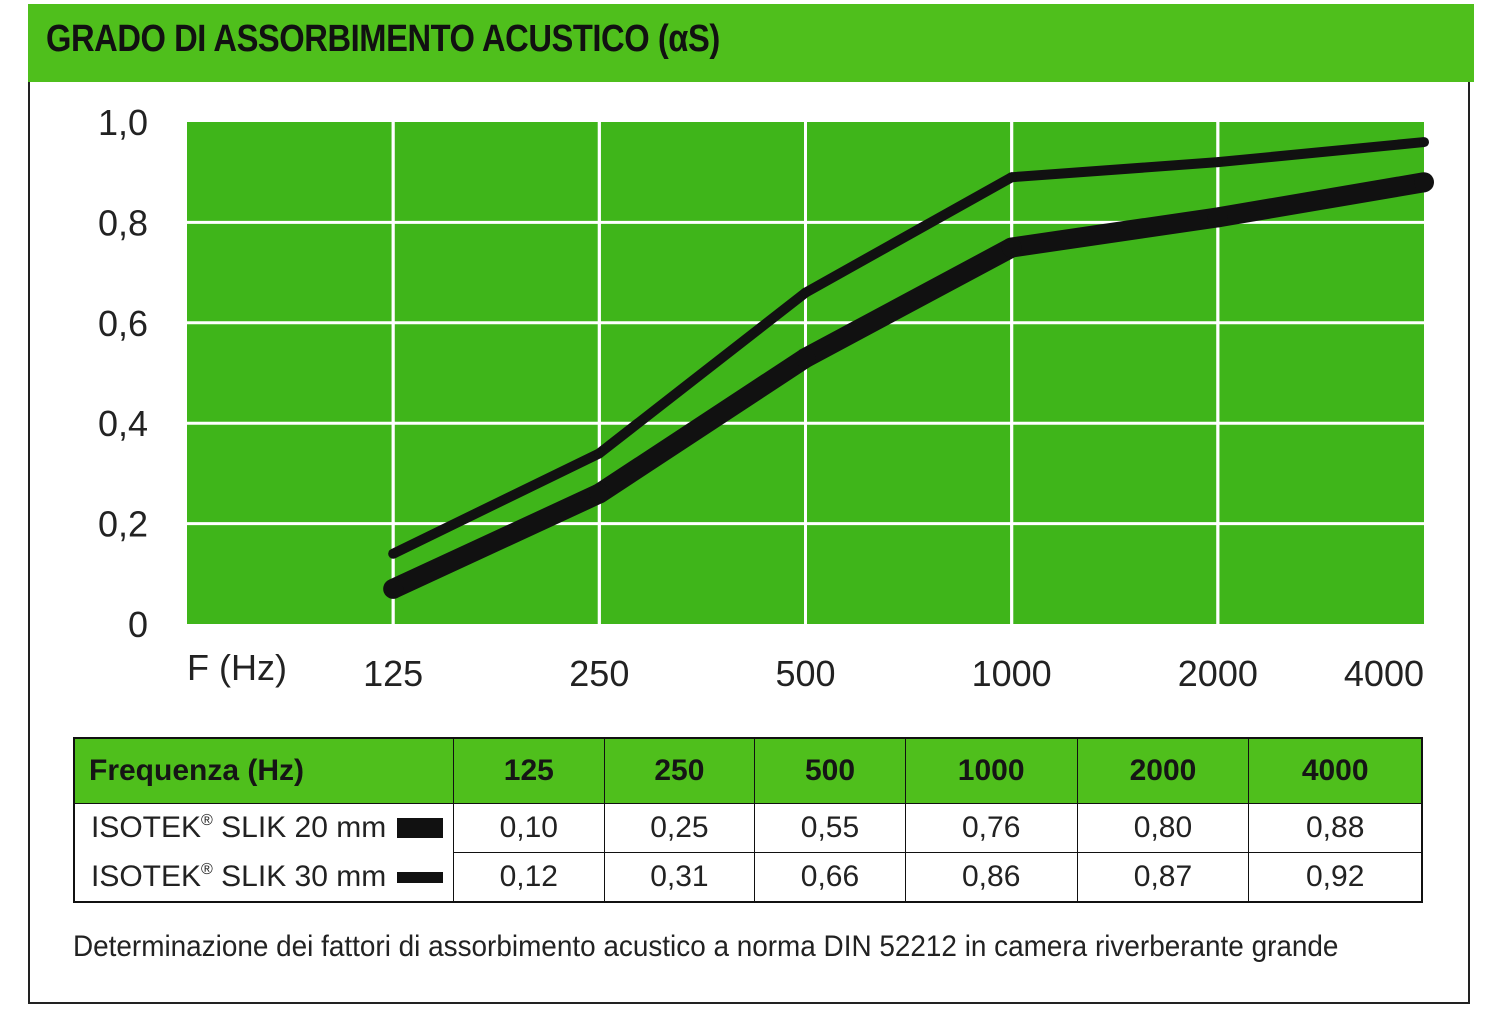 The image size is (1488, 1028). I want to click on row-name: ISOTEK® SLIK 20 mm, so click(263, 828).